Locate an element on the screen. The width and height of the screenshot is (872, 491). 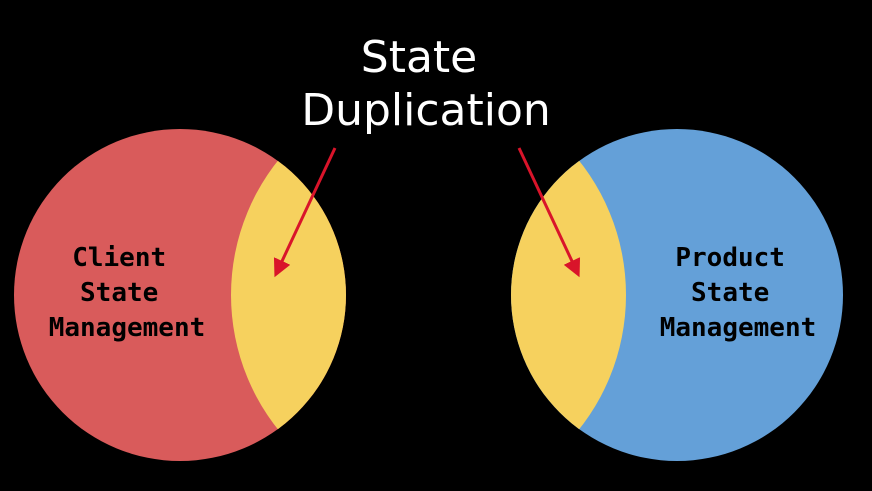
title-line-2: Duplication is located at coordinates (426, 110).